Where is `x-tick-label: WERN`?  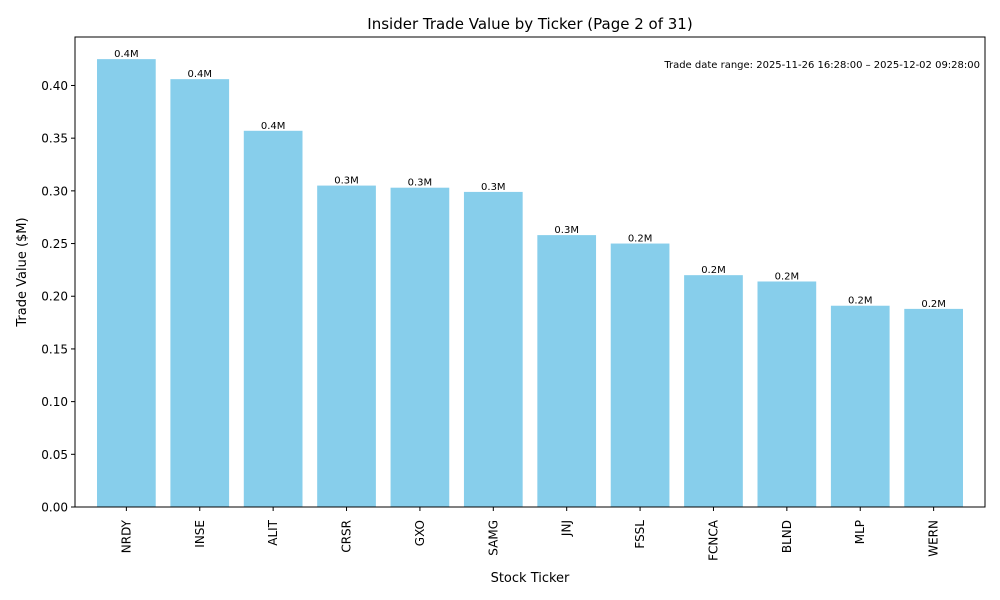 x-tick-label: WERN is located at coordinates (934, 538).